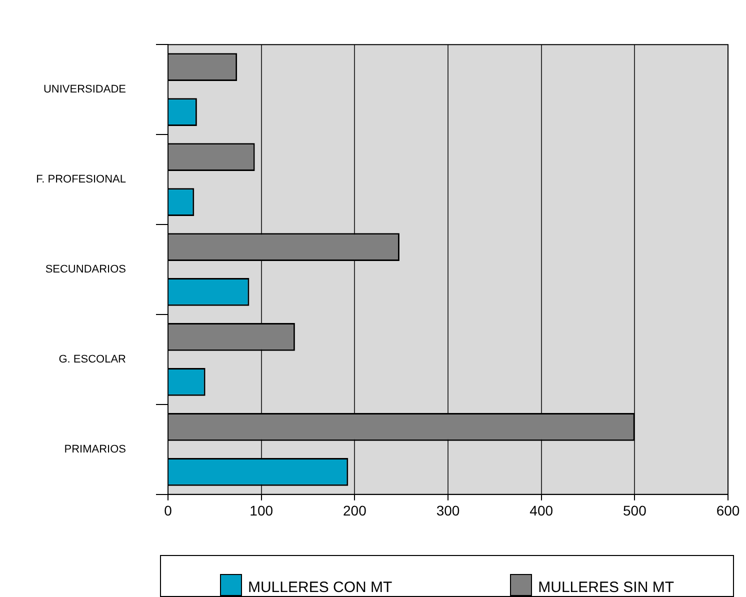 This screenshot has height=597, width=746. I want to click on y-tick-label: F. PROFESIONAL, so click(81, 180).